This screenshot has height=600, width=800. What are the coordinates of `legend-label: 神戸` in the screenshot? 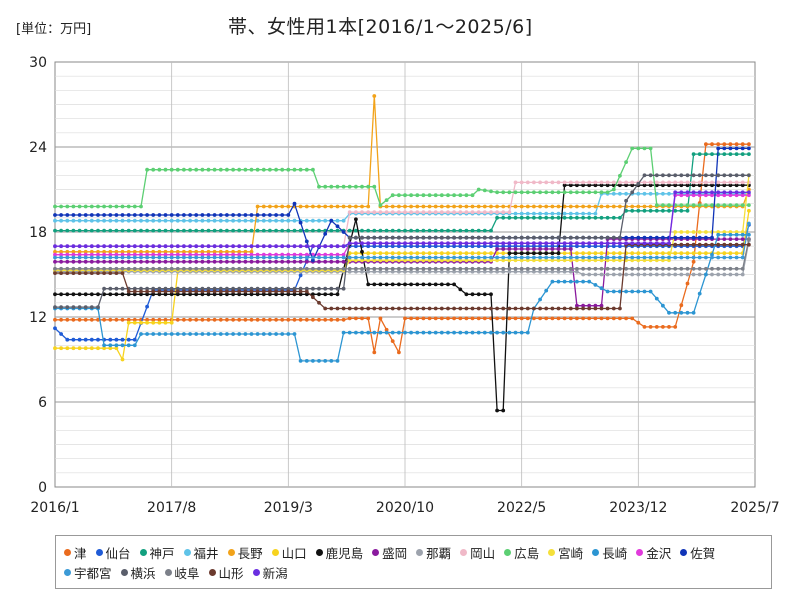 It's located at (162, 553).